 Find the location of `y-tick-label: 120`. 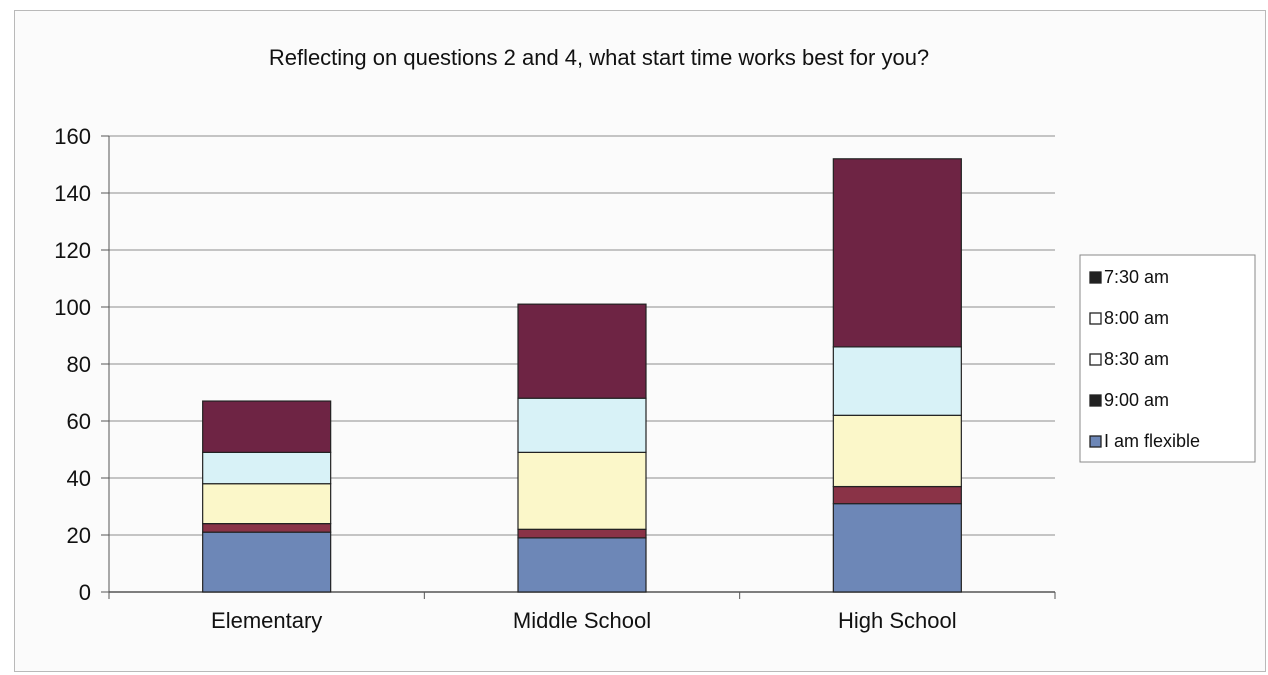

y-tick-label: 120 is located at coordinates (72, 250).